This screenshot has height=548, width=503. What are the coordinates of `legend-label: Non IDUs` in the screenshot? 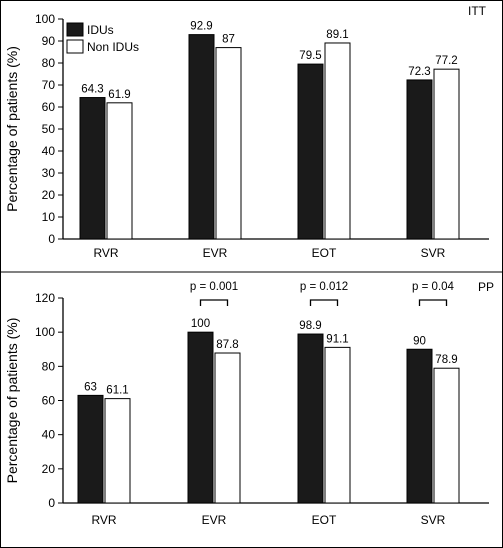 It's located at (113, 47).